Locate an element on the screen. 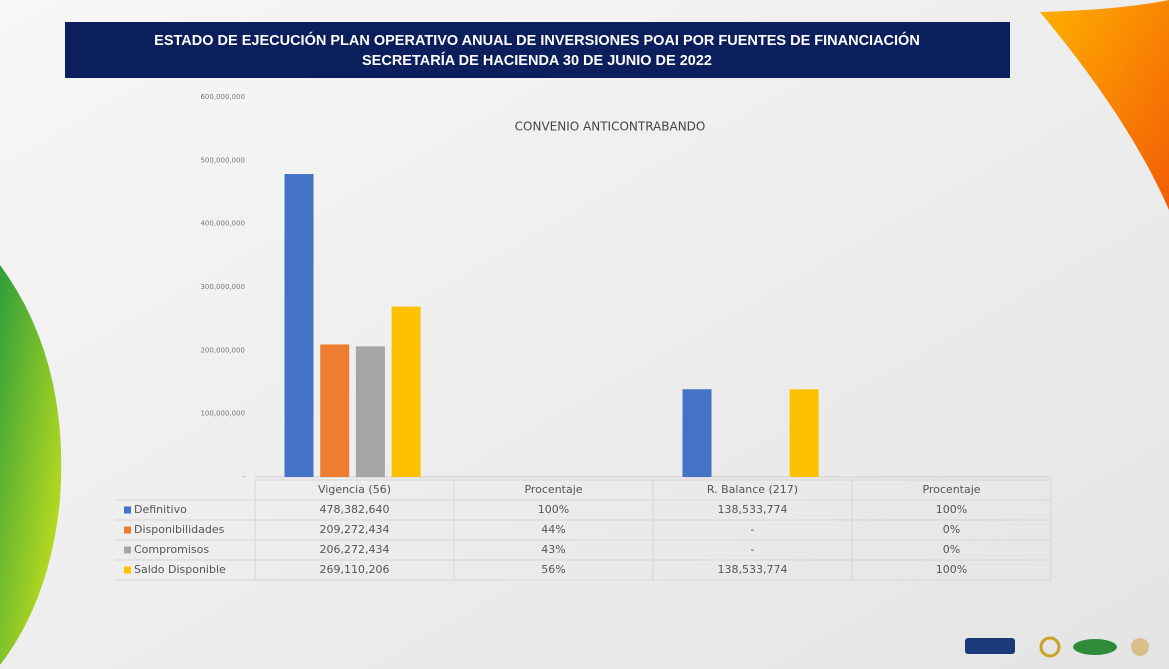  y-tick-label: 100,000,000 is located at coordinates (222, 414).